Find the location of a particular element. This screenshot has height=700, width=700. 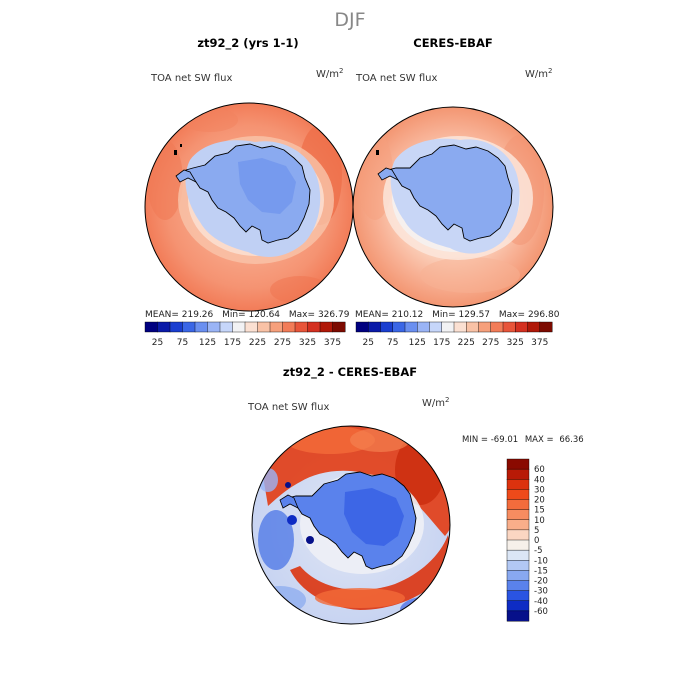

model-colorbar-tick-label: 125 is located at coordinates (207, 343).